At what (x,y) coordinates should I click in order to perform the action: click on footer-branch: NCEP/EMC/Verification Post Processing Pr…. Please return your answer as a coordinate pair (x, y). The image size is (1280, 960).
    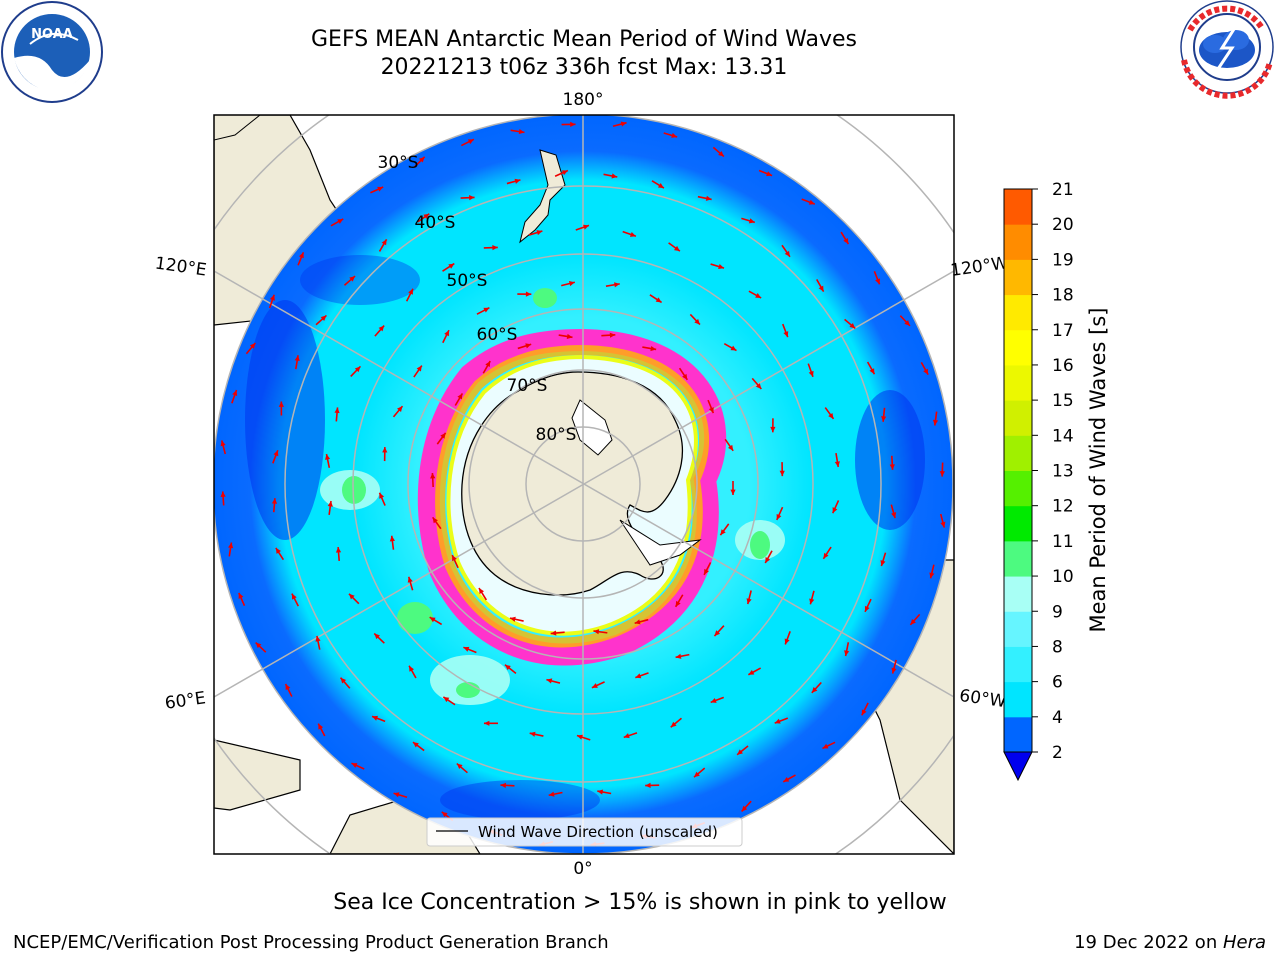
    Looking at the image, I should click on (311, 942).